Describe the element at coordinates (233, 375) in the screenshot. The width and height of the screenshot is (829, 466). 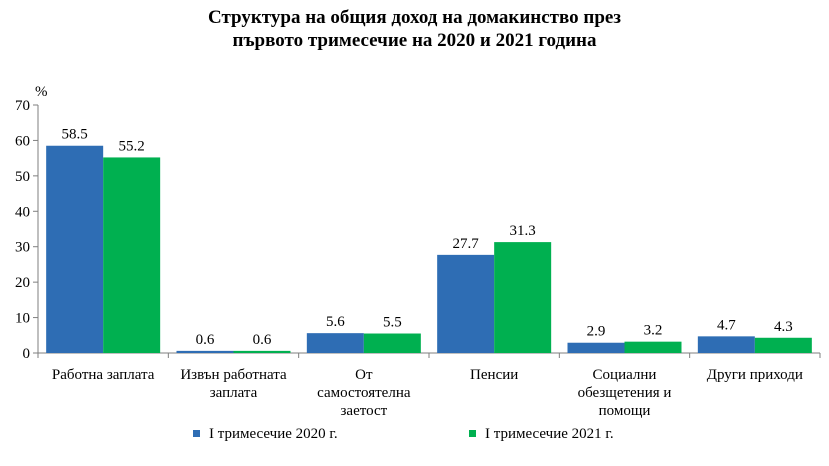
I see `category-label: Извън работната` at that location.